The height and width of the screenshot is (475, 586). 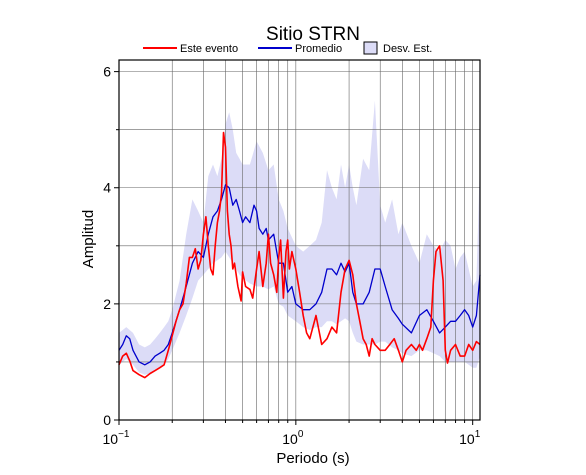 What do you see at coordinates (107, 420) in the screenshot?
I see `y-tick-label: 0` at bounding box center [107, 420].